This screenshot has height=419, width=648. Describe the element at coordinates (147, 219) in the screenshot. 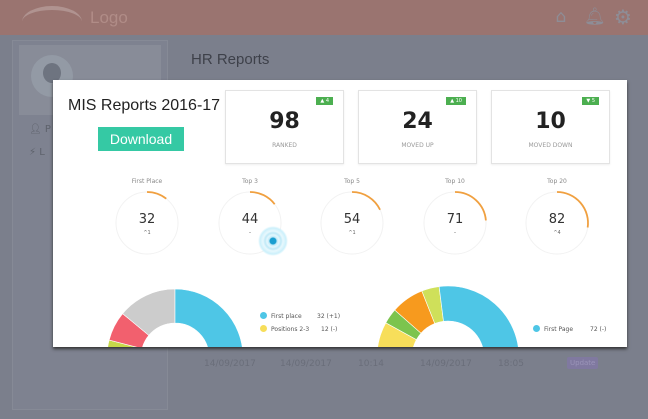

I see `gauge-value: 32` at that location.